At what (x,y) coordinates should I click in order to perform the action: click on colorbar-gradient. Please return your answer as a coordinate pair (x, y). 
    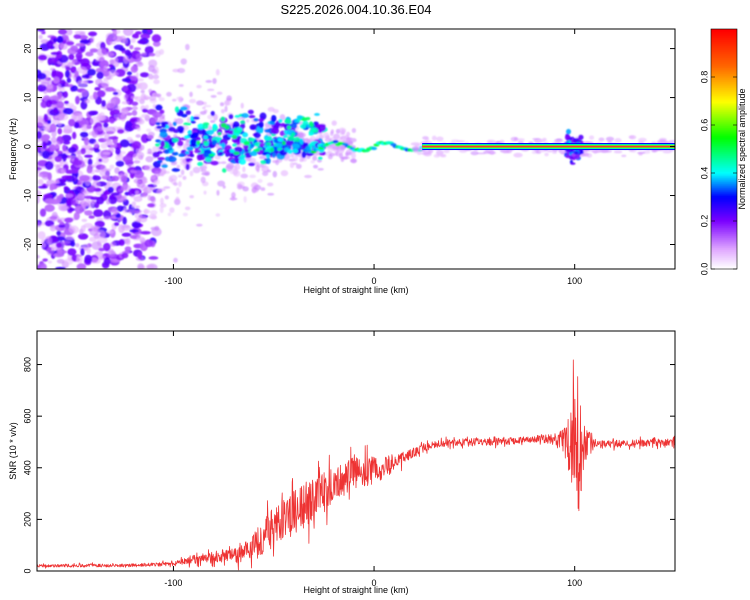
    Looking at the image, I should click on (724, 149).